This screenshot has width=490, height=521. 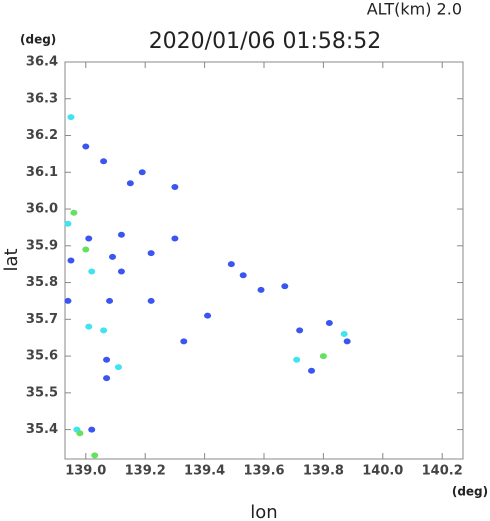 I want to click on y-tick-label: 35.4, so click(x=42, y=429).